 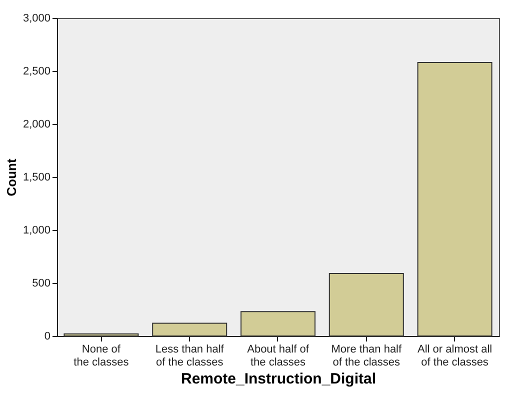 What do you see at coordinates (102, 356) in the screenshot?
I see `x-tick-label: None of the classes` at bounding box center [102, 356].